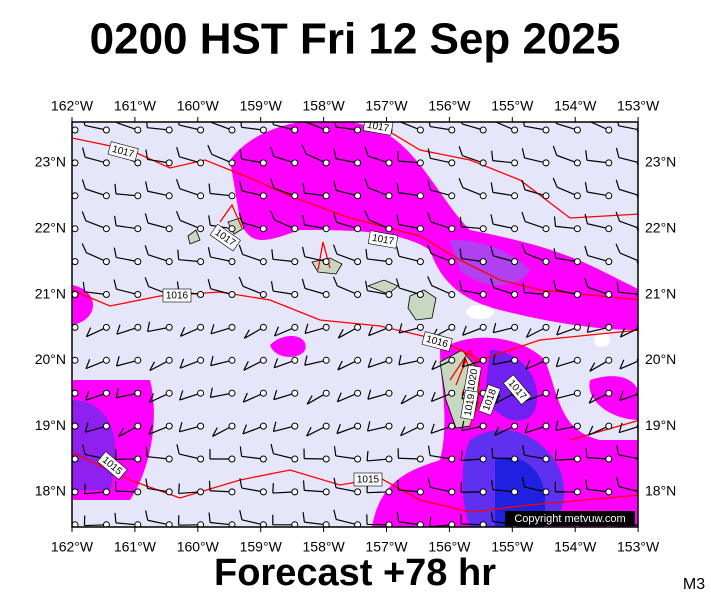 The height and width of the screenshot is (605, 711). What do you see at coordinates (660, 491) in the screenshot?
I see `lat-label: 18°N` at bounding box center [660, 491].